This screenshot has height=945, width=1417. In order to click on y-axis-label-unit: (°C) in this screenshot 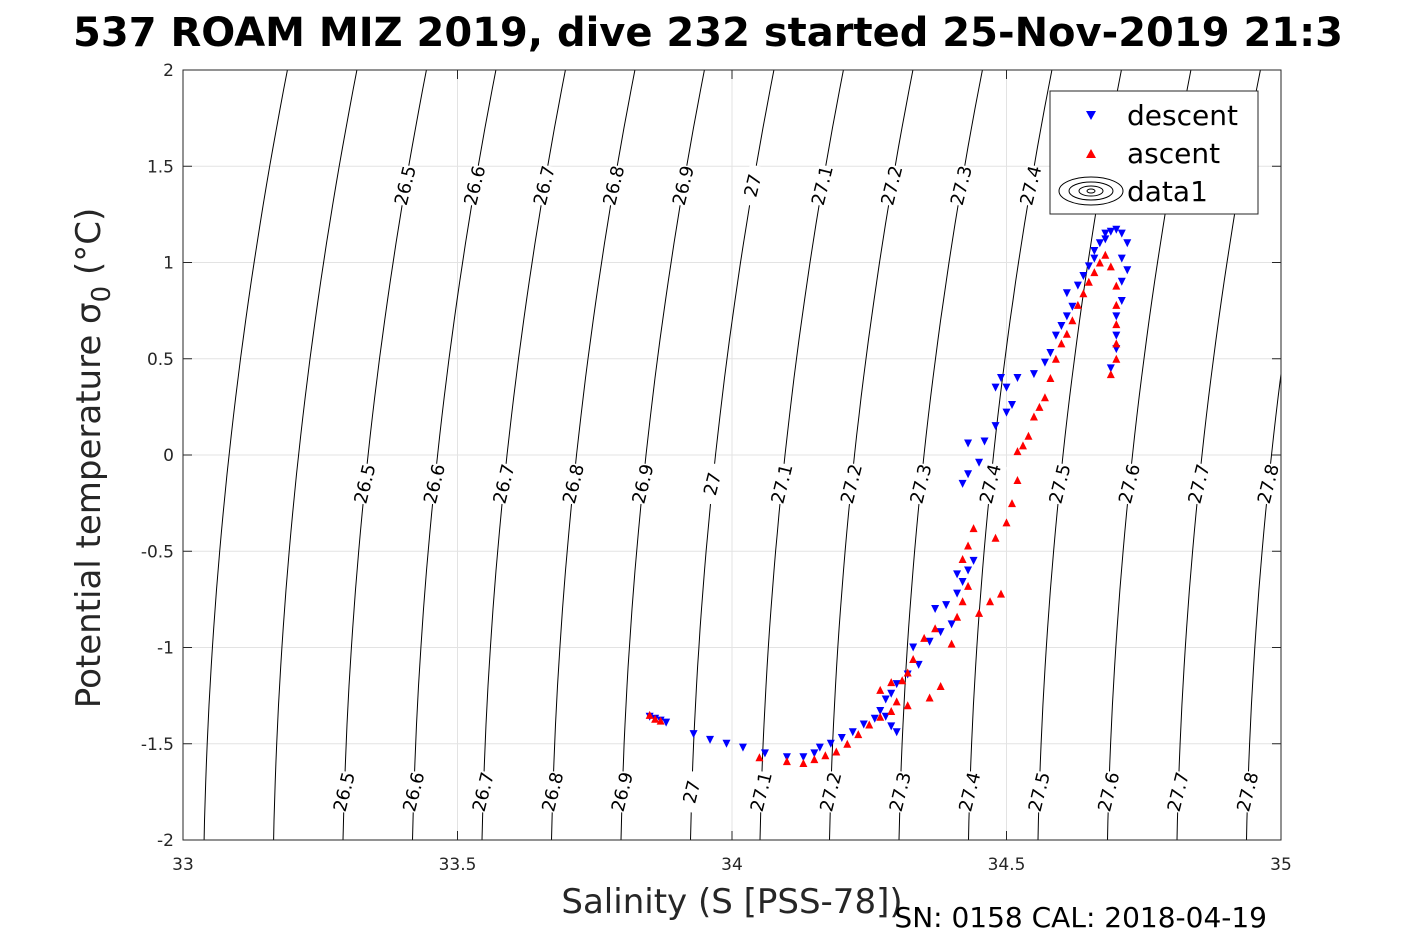, I will do `click(89, 247)`.